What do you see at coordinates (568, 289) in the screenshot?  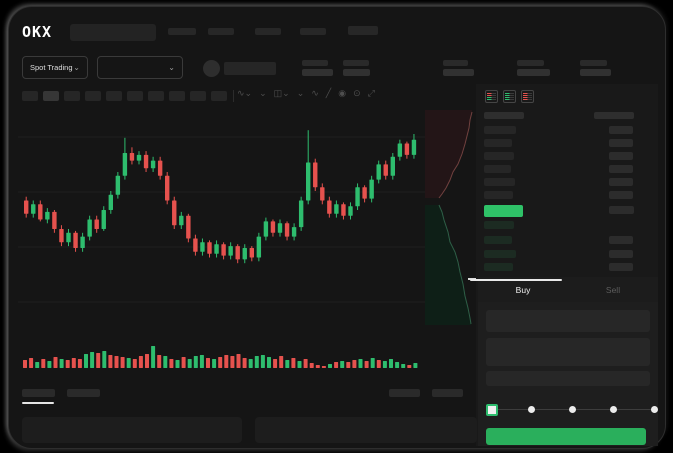 I see `trade-tabbar: Buy Sell` at bounding box center [568, 289].